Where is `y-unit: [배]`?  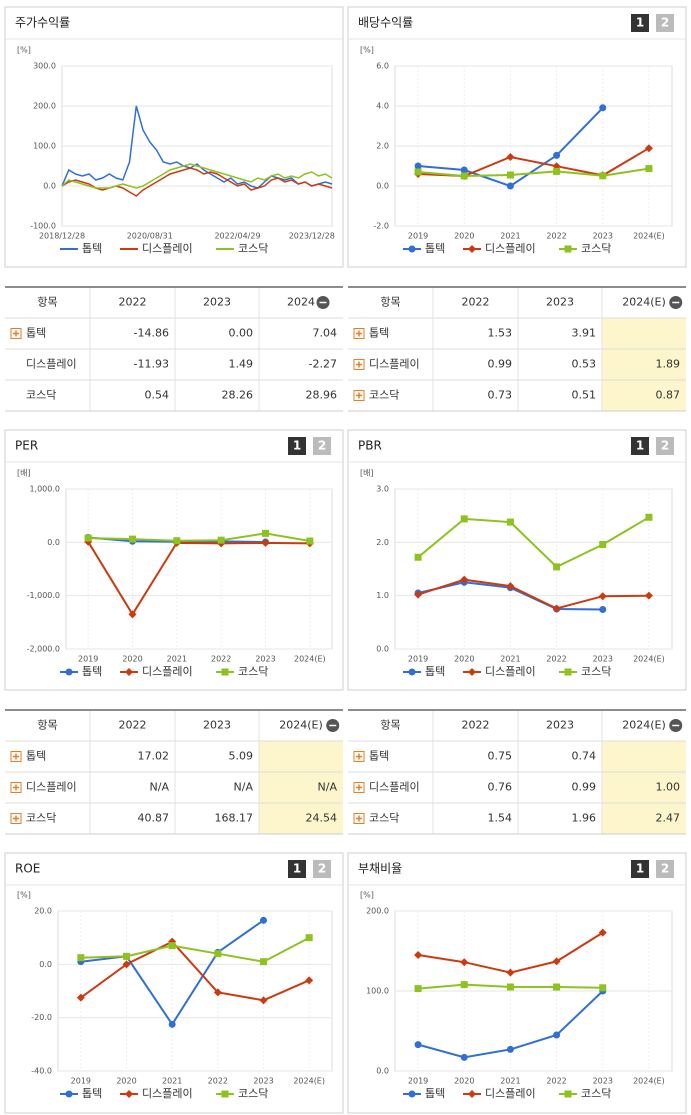 y-unit: [배] is located at coordinates (24, 473).